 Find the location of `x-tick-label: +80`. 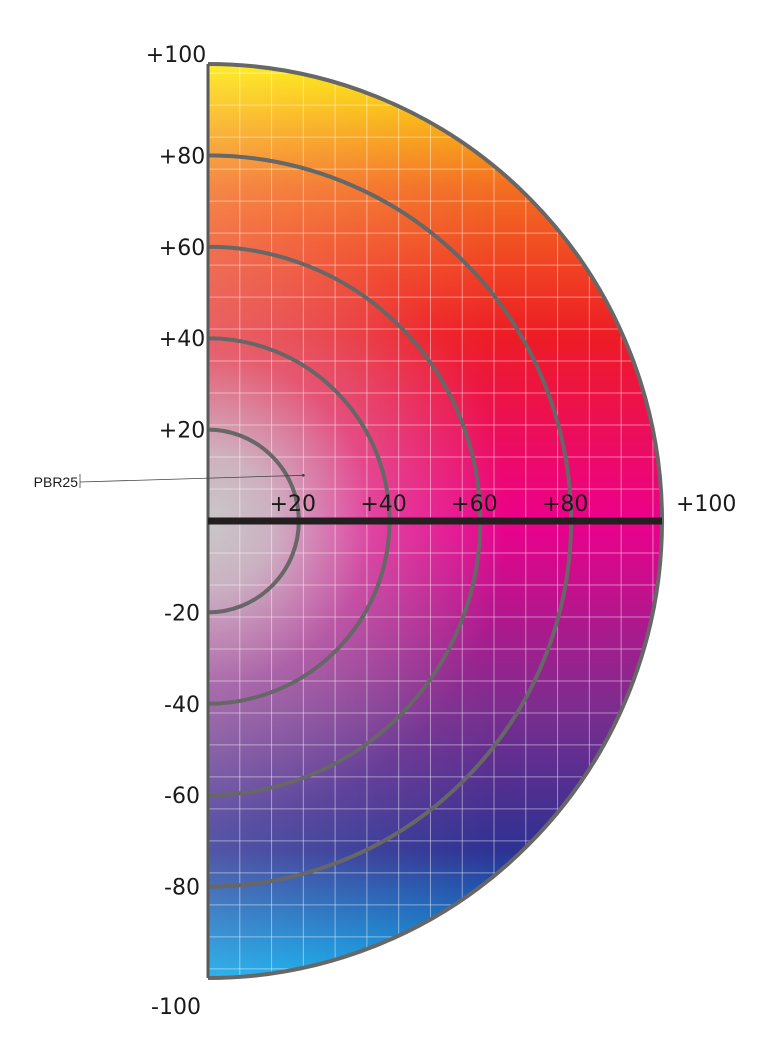

x-tick-label: +80 is located at coordinates (565, 504).